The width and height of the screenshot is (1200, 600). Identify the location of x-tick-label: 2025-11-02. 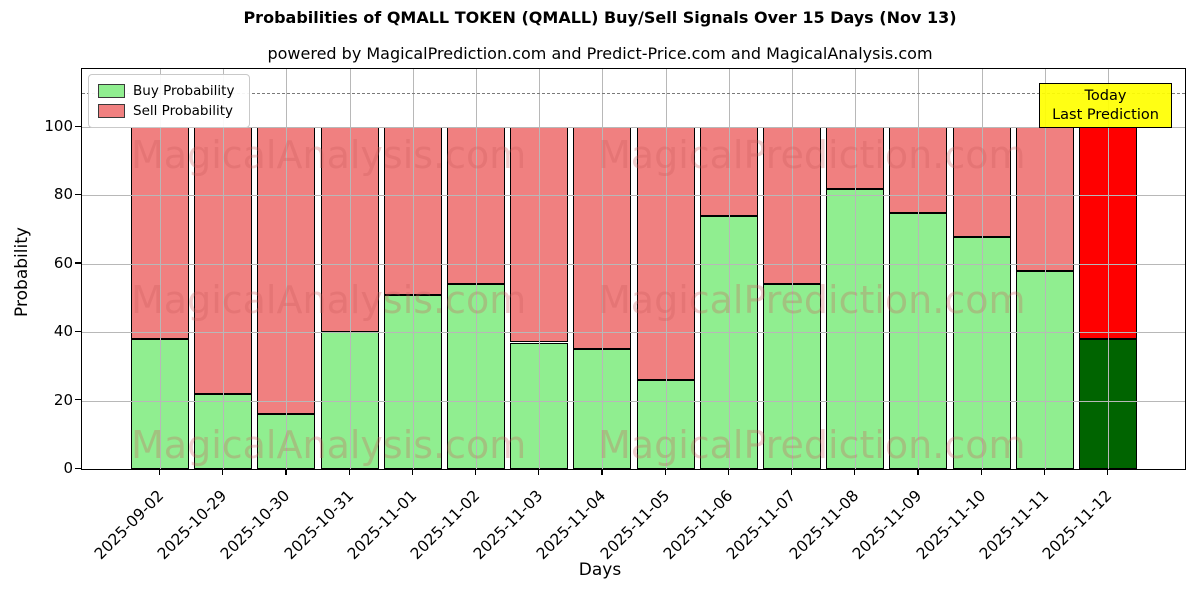
(445, 525).